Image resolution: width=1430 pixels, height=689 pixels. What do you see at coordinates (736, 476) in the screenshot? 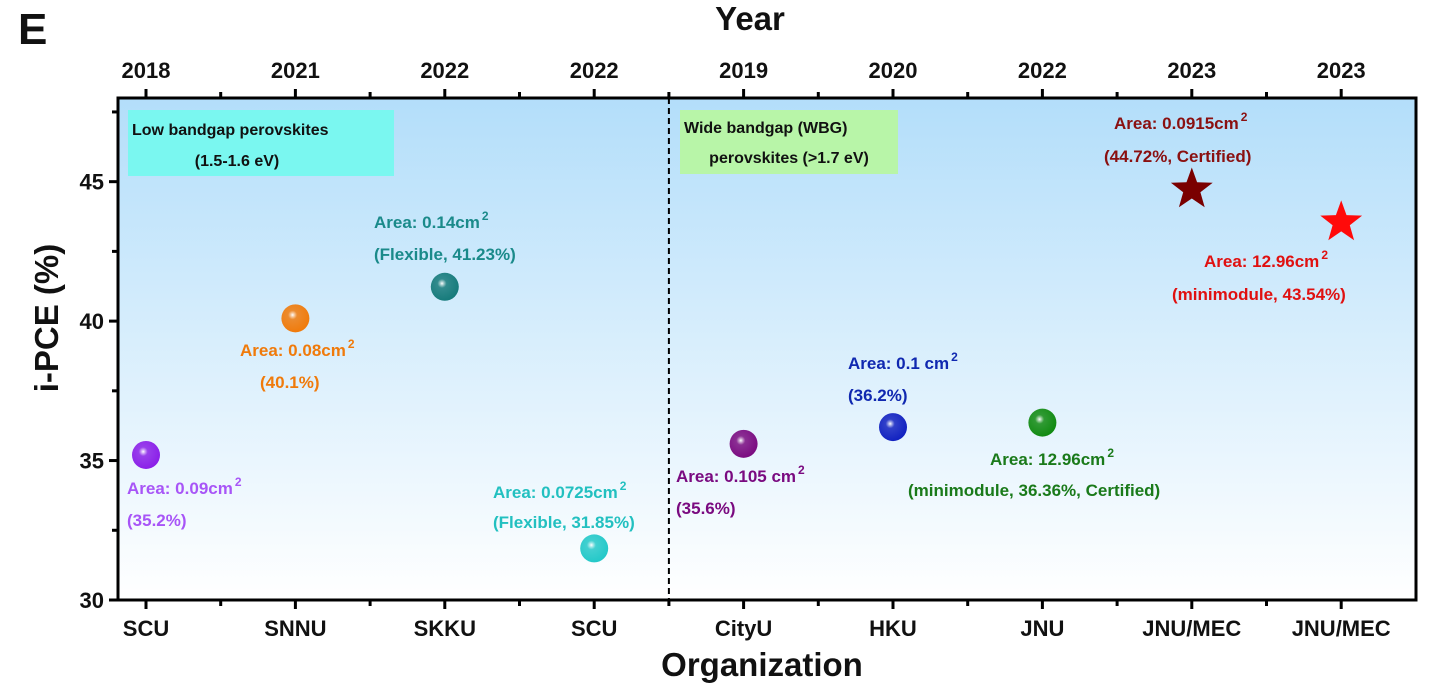
I see `area-text: Area: 0.105 cm` at bounding box center [736, 476].